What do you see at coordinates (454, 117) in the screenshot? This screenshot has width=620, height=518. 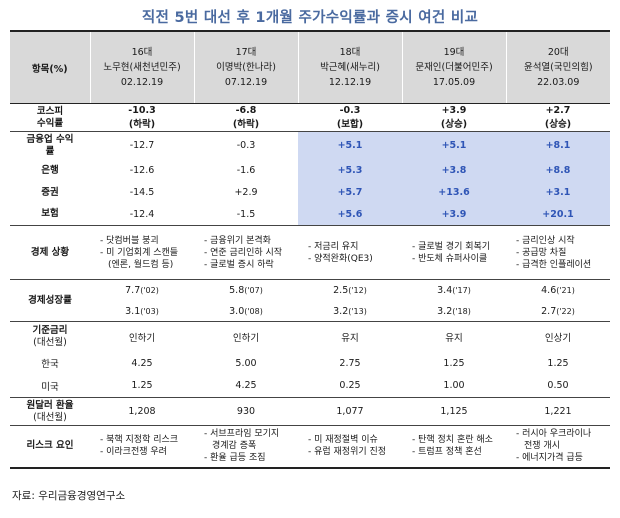 I see `kospi-cell: +3.9 (상승)` at bounding box center [454, 117].